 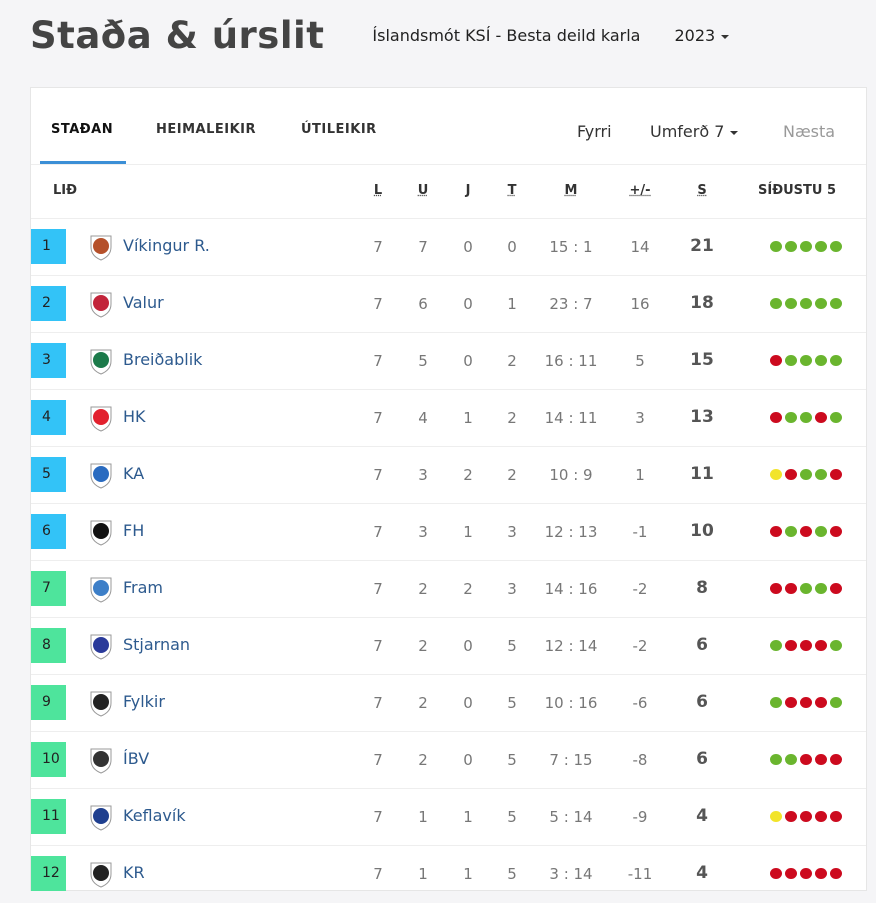 What do you see at coordinates (512, 361) in the screenshot?
I see `cell-lost: 2` at bounding box center [512, 361].